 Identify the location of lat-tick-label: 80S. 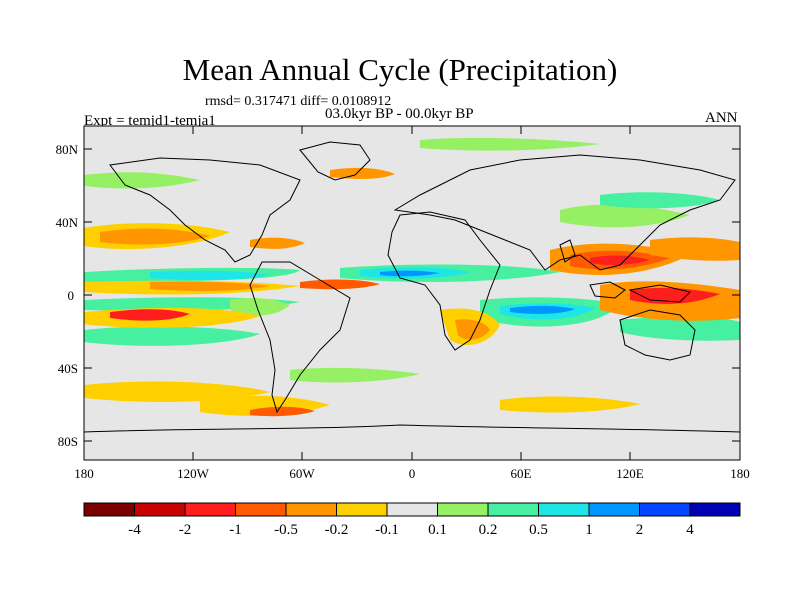
(68, 441).